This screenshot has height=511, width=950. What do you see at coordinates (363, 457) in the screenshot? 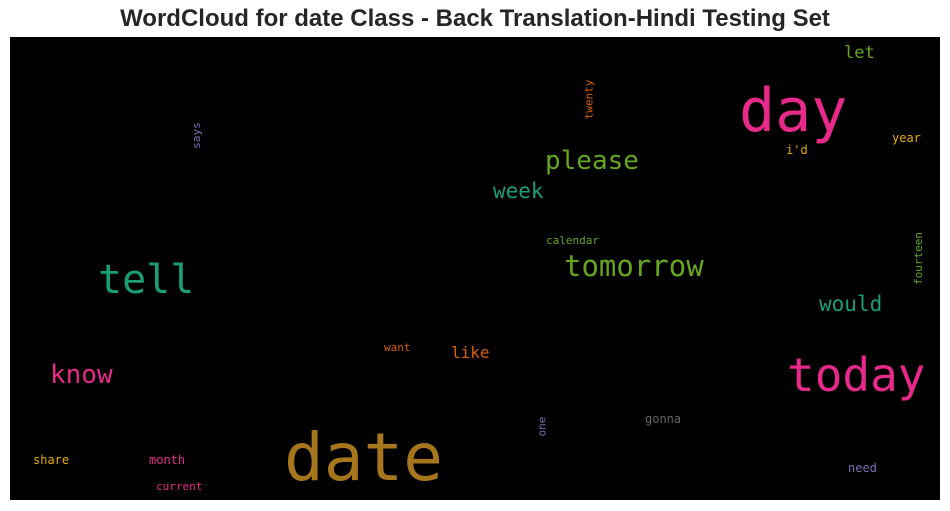
I see `word-date: date` at bounding box center [363, 457].